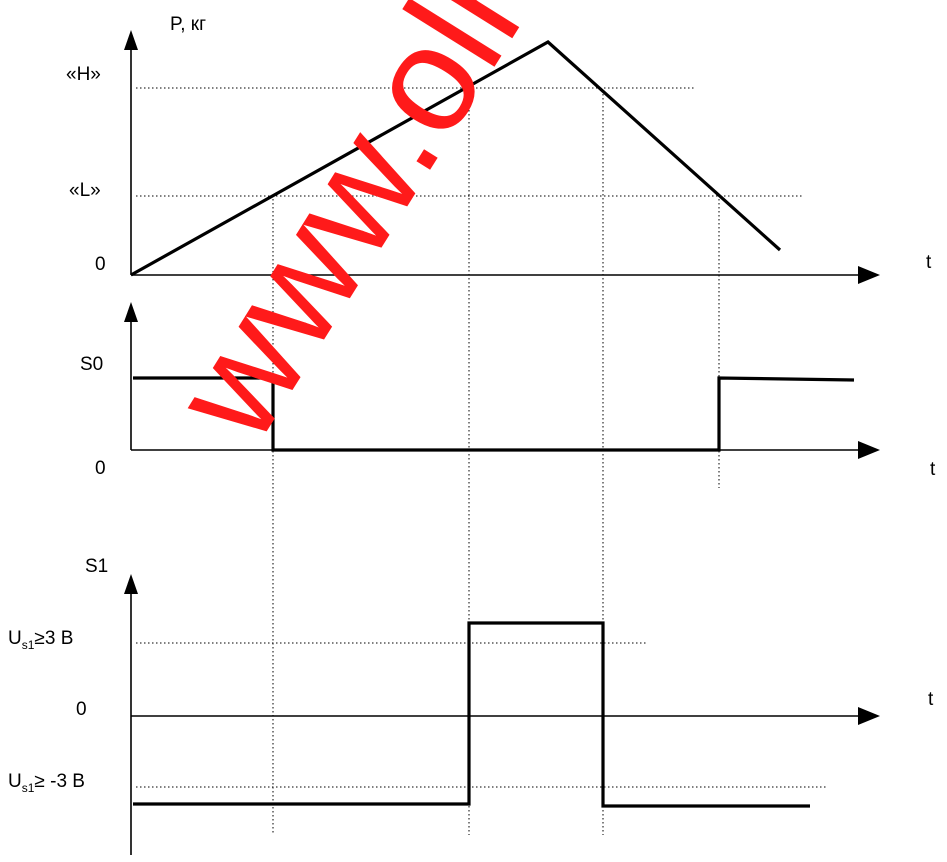 The height and width of the screenshot is (862, 947). I want to click on s1-low-level-label: Us1≥ -3 В, so click(46, 783).